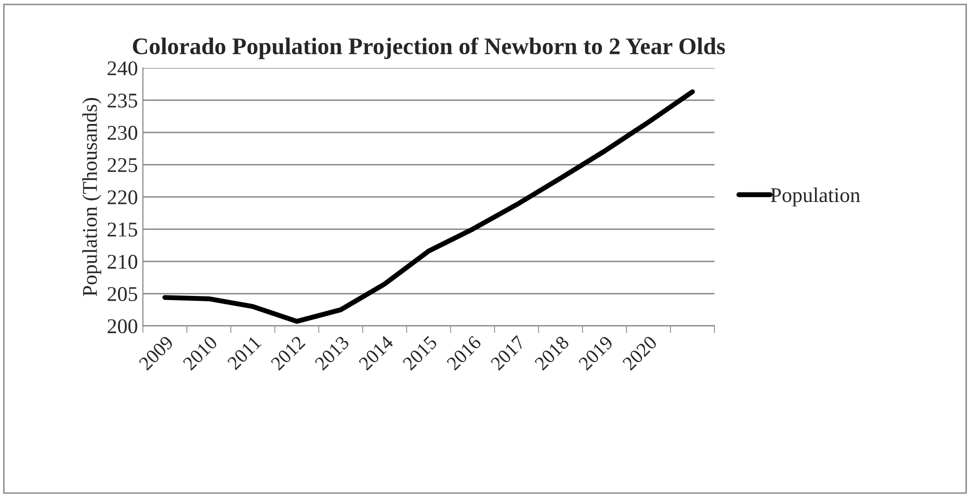 The height and width of the screenshot is (496, 972). Describe the element at coordinates (123, 229) in the screenshot. I see `y-tick-label: 215` at that location.